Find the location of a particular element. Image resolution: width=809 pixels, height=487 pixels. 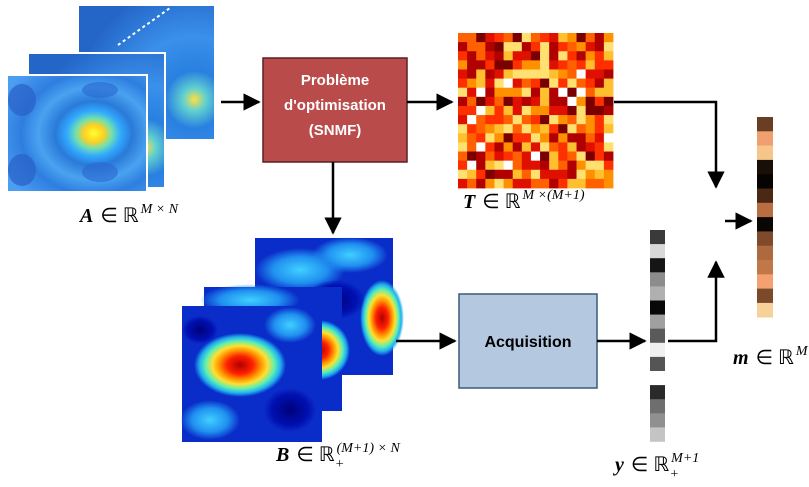

label-m-superscript: M is located at coordinates (802, 351).